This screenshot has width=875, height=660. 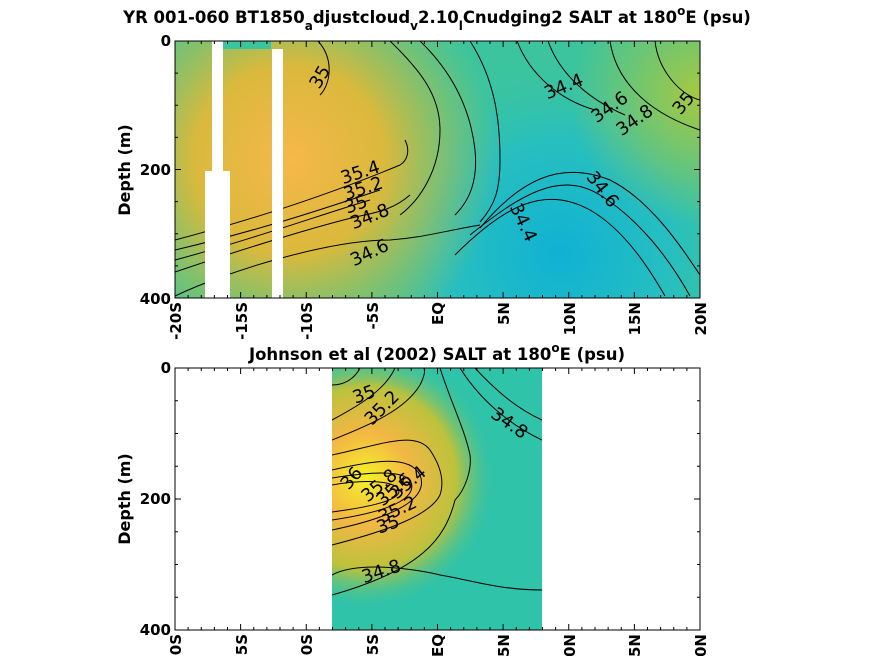 What do you see at coordinates (124, 499) in the screenshot?
I see `bottom-y-axis-label: Depth (m)` at bounding box center [124, 499].